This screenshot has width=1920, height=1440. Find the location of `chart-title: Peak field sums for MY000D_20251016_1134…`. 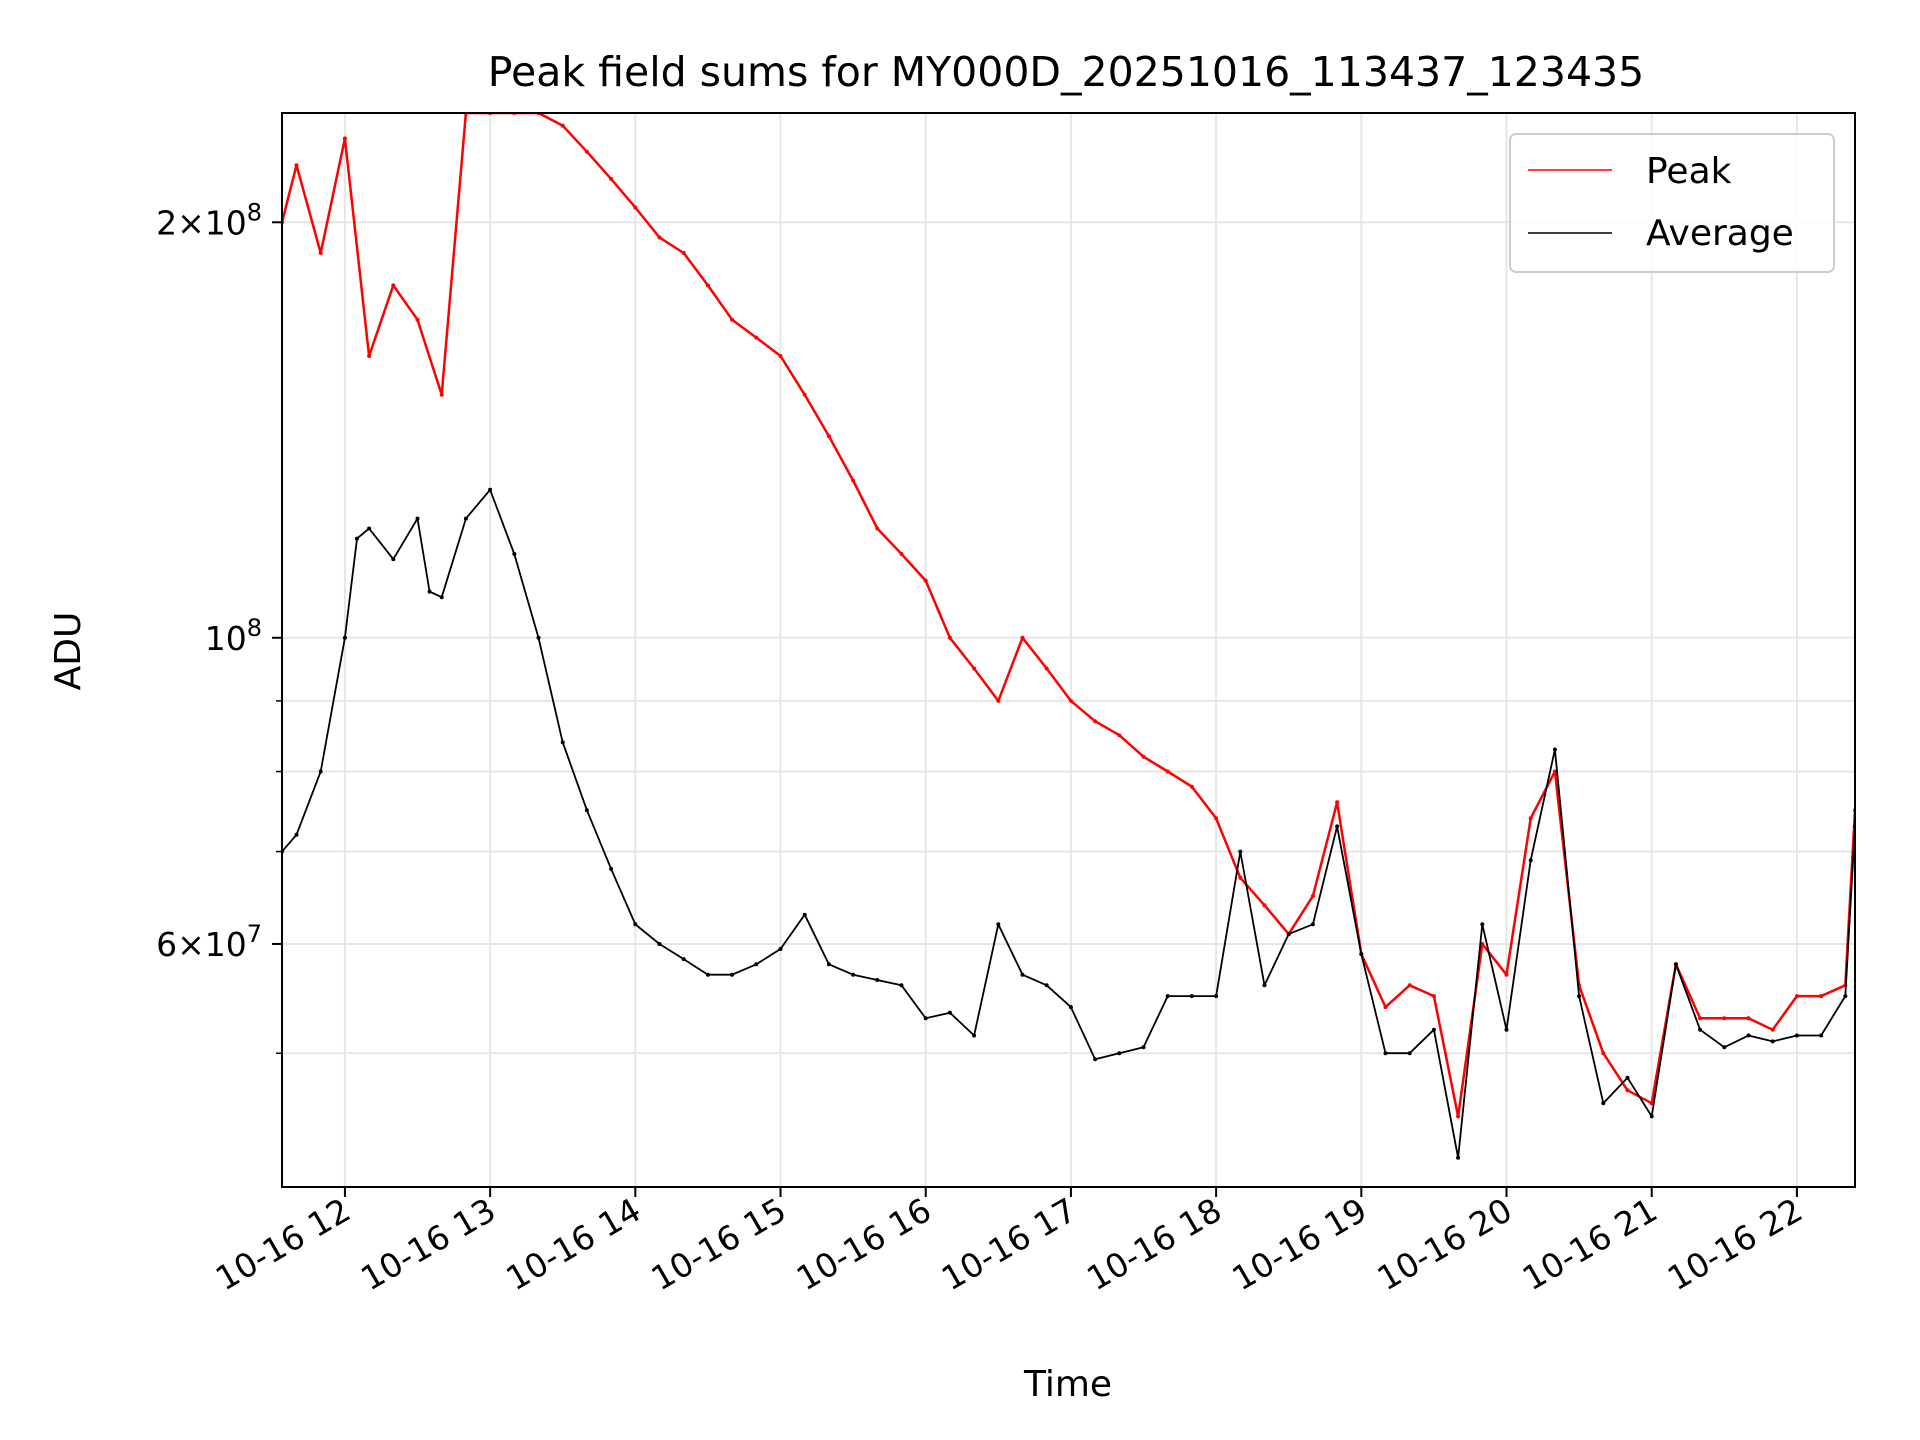

chart-title: Peak field sums for MY000D_20251016_1134… is located at coordinates (1066, 72).